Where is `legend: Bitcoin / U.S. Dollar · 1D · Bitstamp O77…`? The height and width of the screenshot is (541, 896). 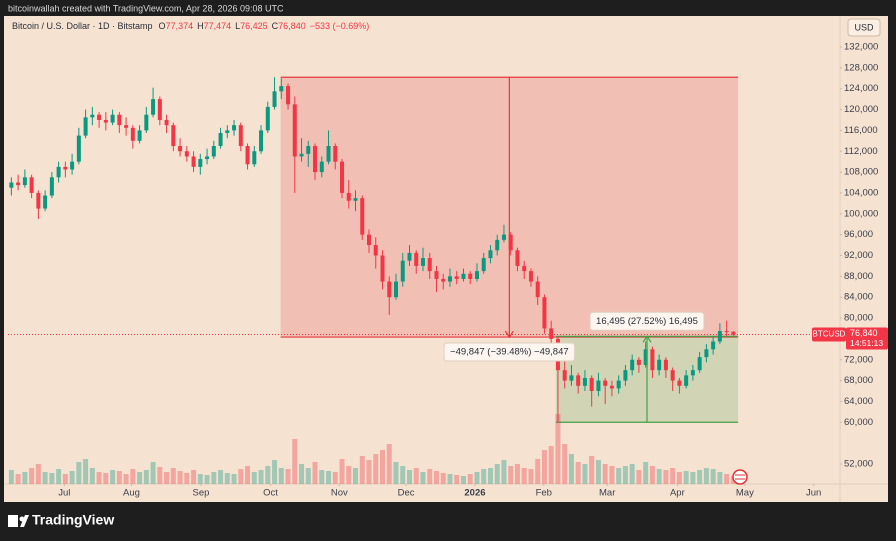 legend: Bitcoin / U.S. Dollar · 1D · Bitstamp O77… is located at coordinates (190, 26).